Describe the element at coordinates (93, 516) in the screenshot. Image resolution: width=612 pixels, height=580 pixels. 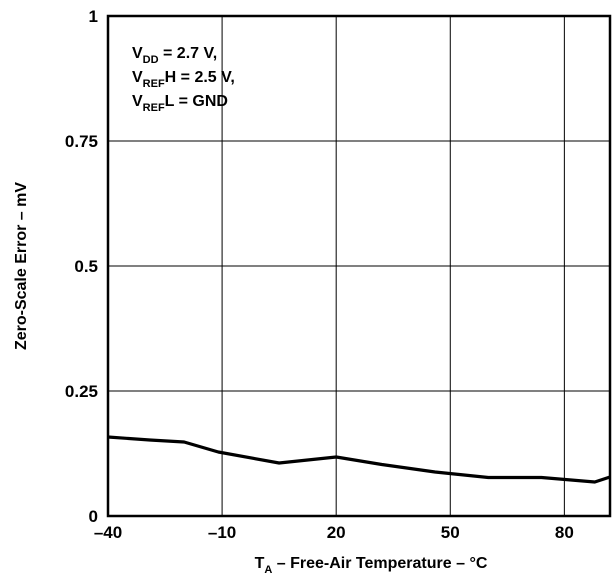
I see `y-tick-label: 0` at that location.